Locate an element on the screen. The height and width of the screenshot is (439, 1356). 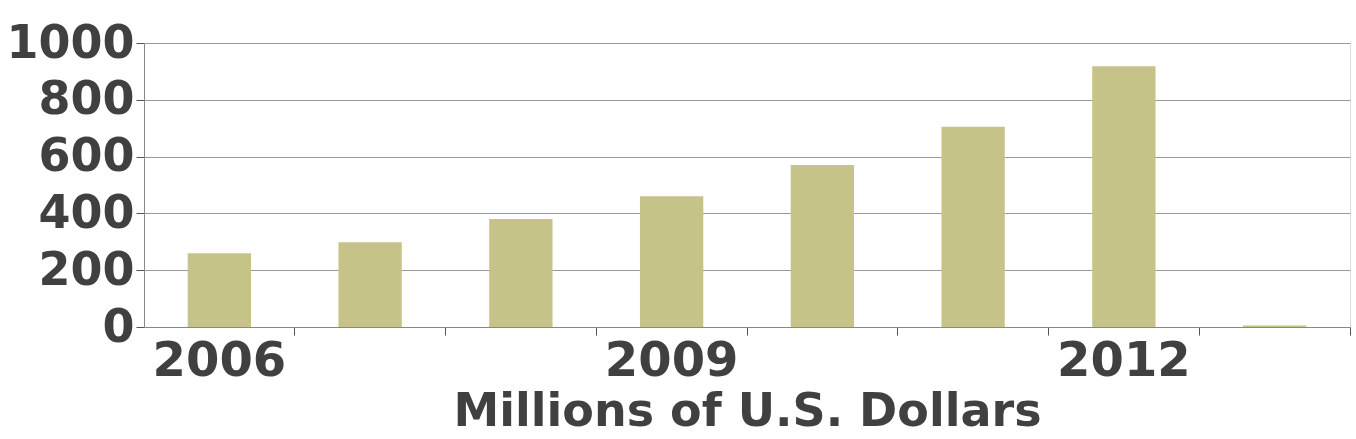
y-tick-label: 1000 is located at coordinates (70, 41).